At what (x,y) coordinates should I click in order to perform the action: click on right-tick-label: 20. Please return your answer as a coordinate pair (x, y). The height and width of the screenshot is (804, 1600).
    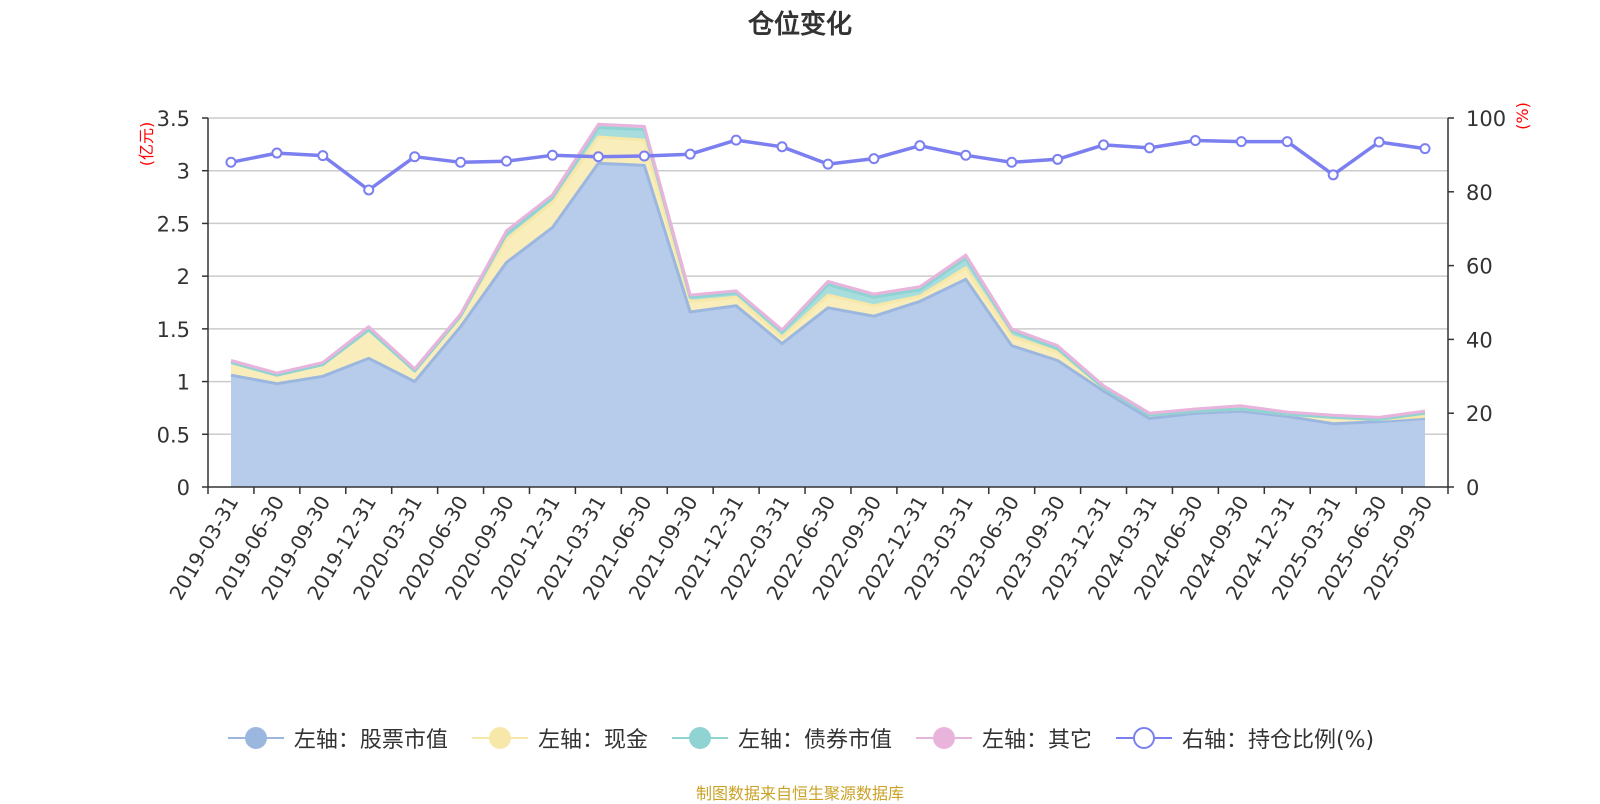
    Looking at the image, I should click on (1479, 414).